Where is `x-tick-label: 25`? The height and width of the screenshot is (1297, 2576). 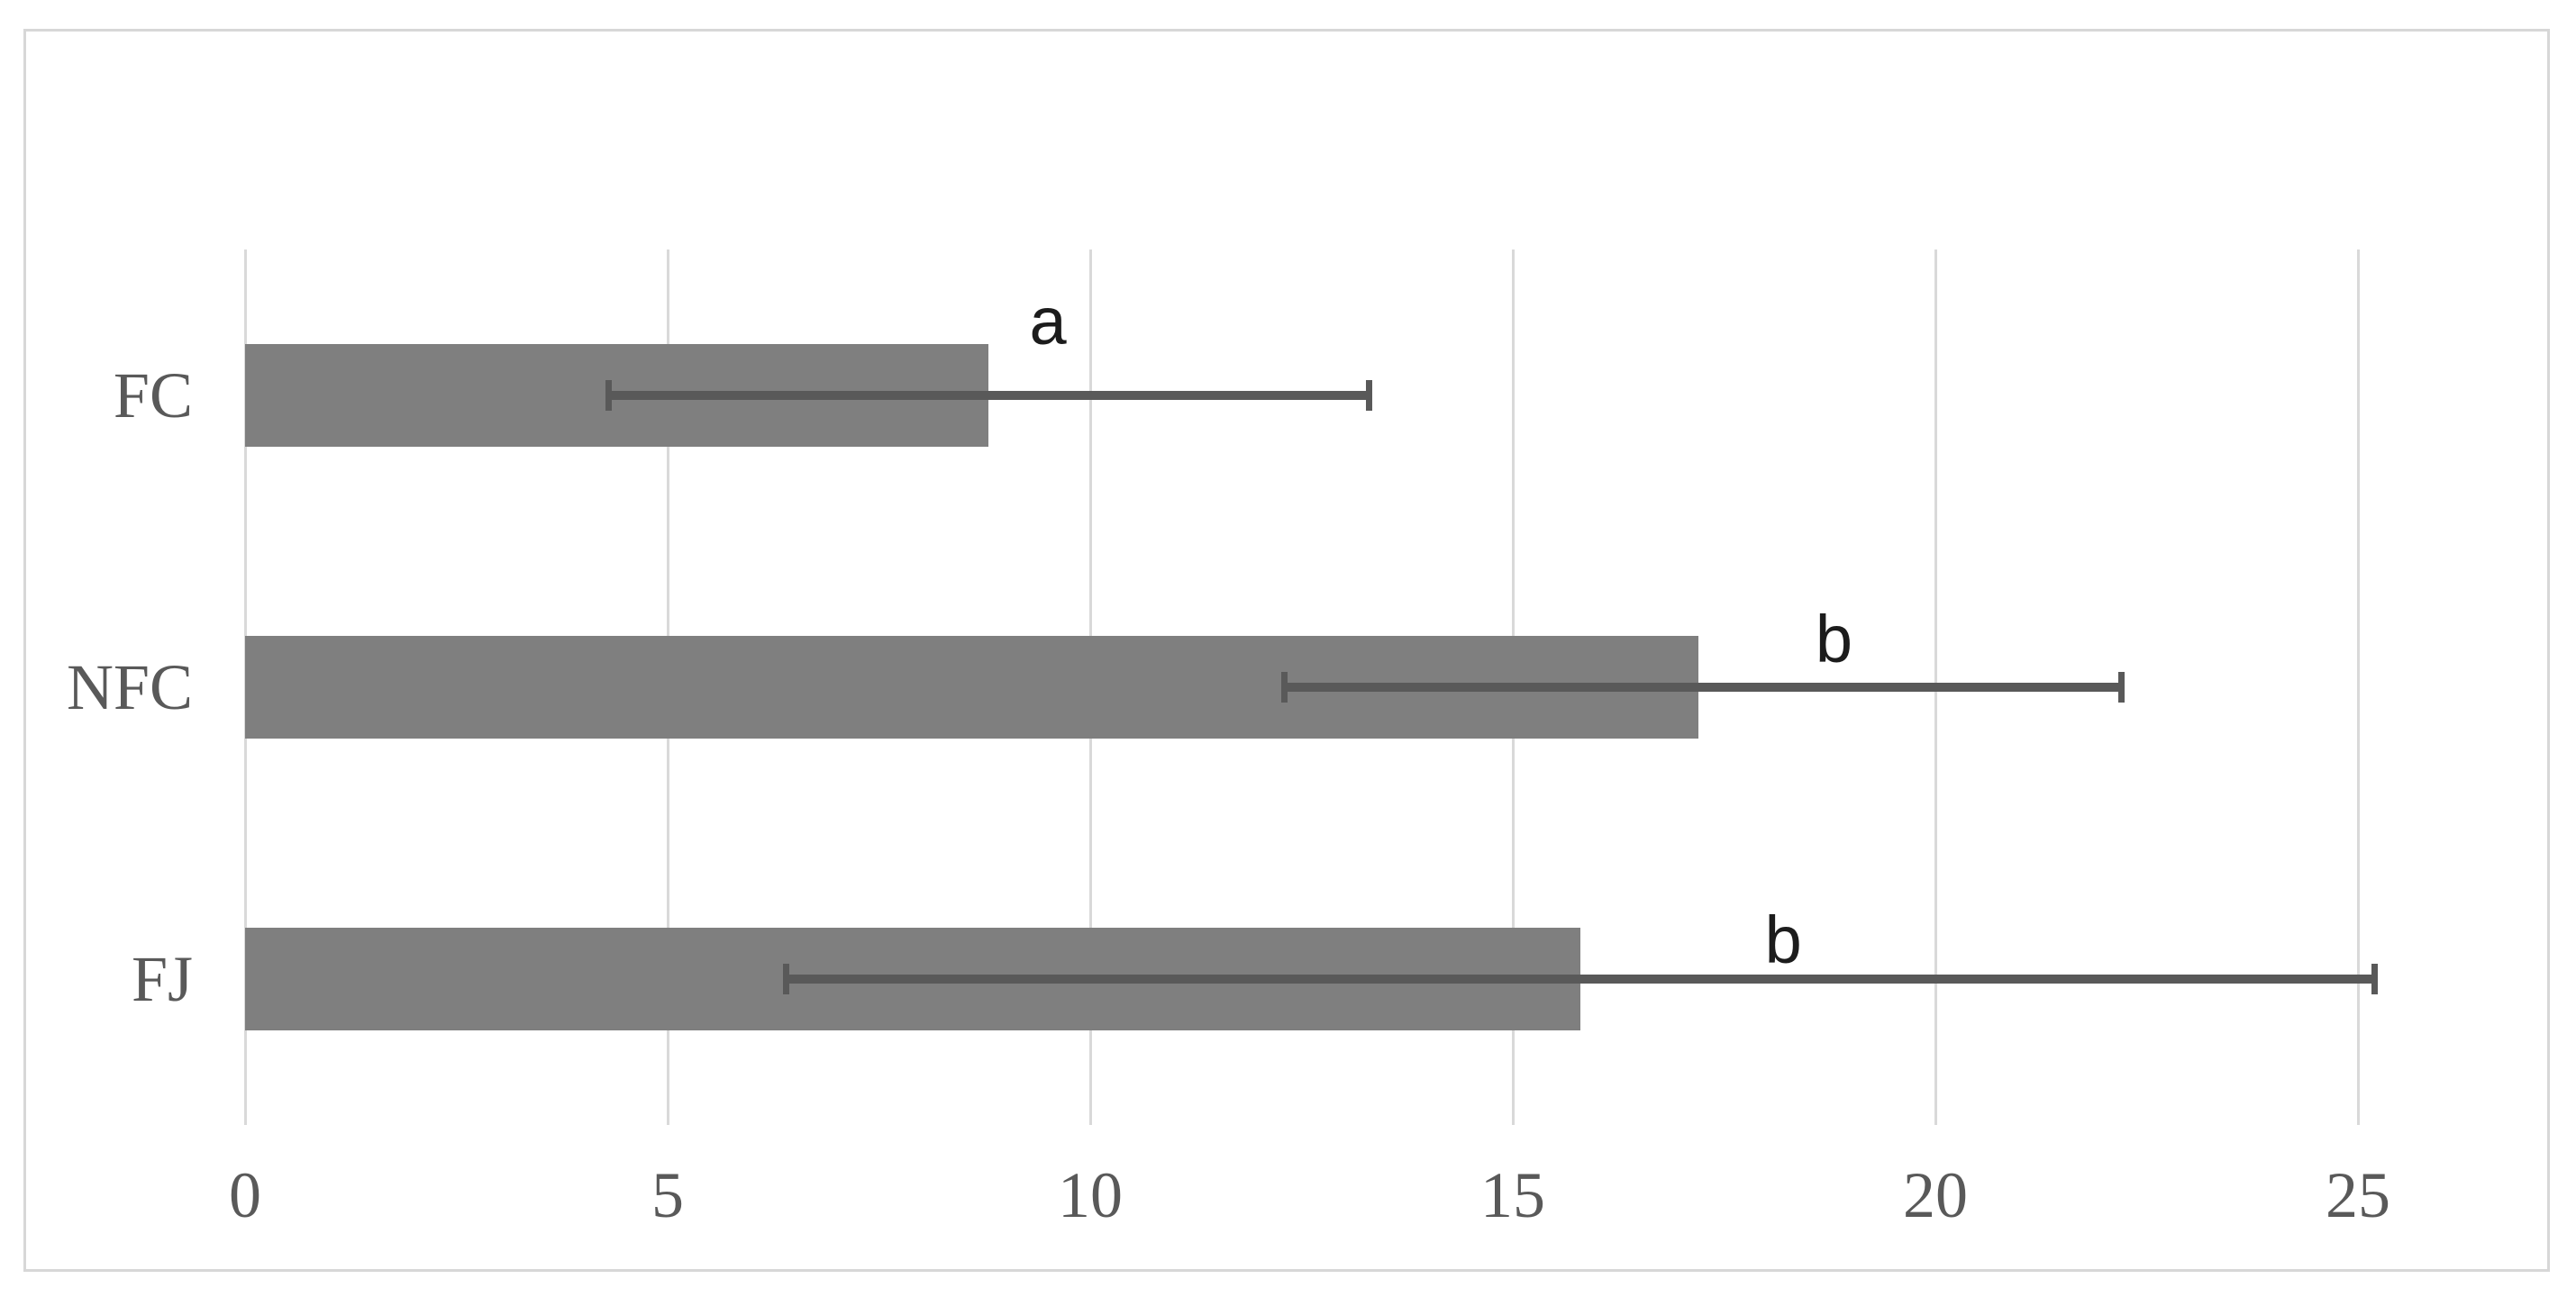 x-tick-label: 25 is located at coordinates (2358, 1195).